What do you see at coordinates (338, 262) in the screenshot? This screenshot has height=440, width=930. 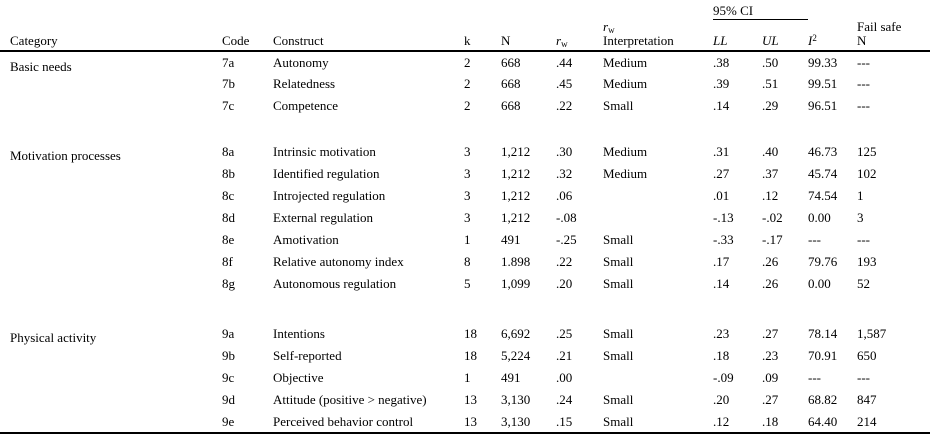 I see `cell-construct: Relative autonomy index` at bounding box center [338, 262].